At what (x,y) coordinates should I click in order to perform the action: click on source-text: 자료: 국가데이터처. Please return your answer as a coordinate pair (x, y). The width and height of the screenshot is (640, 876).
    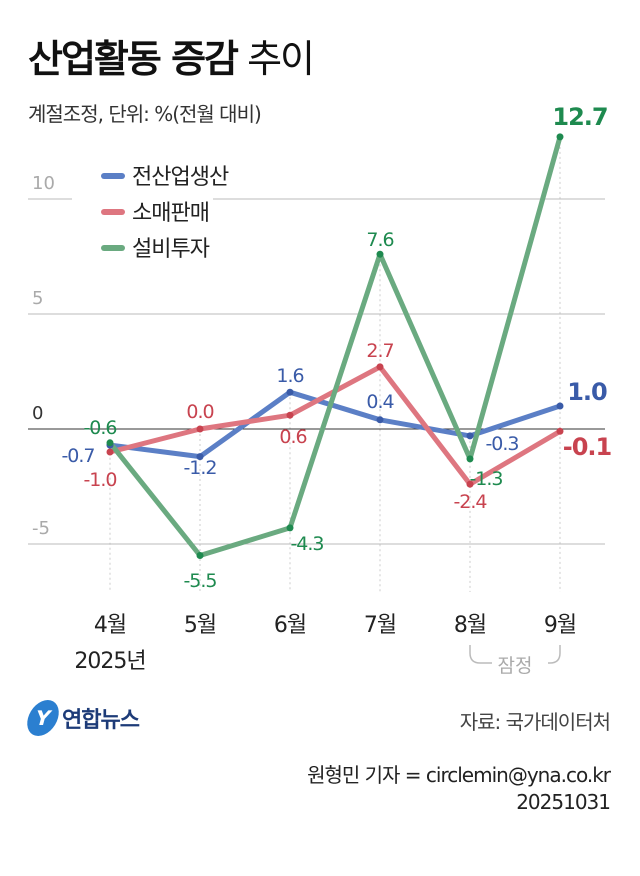
    Looking at the image, I should click on (535, 722).